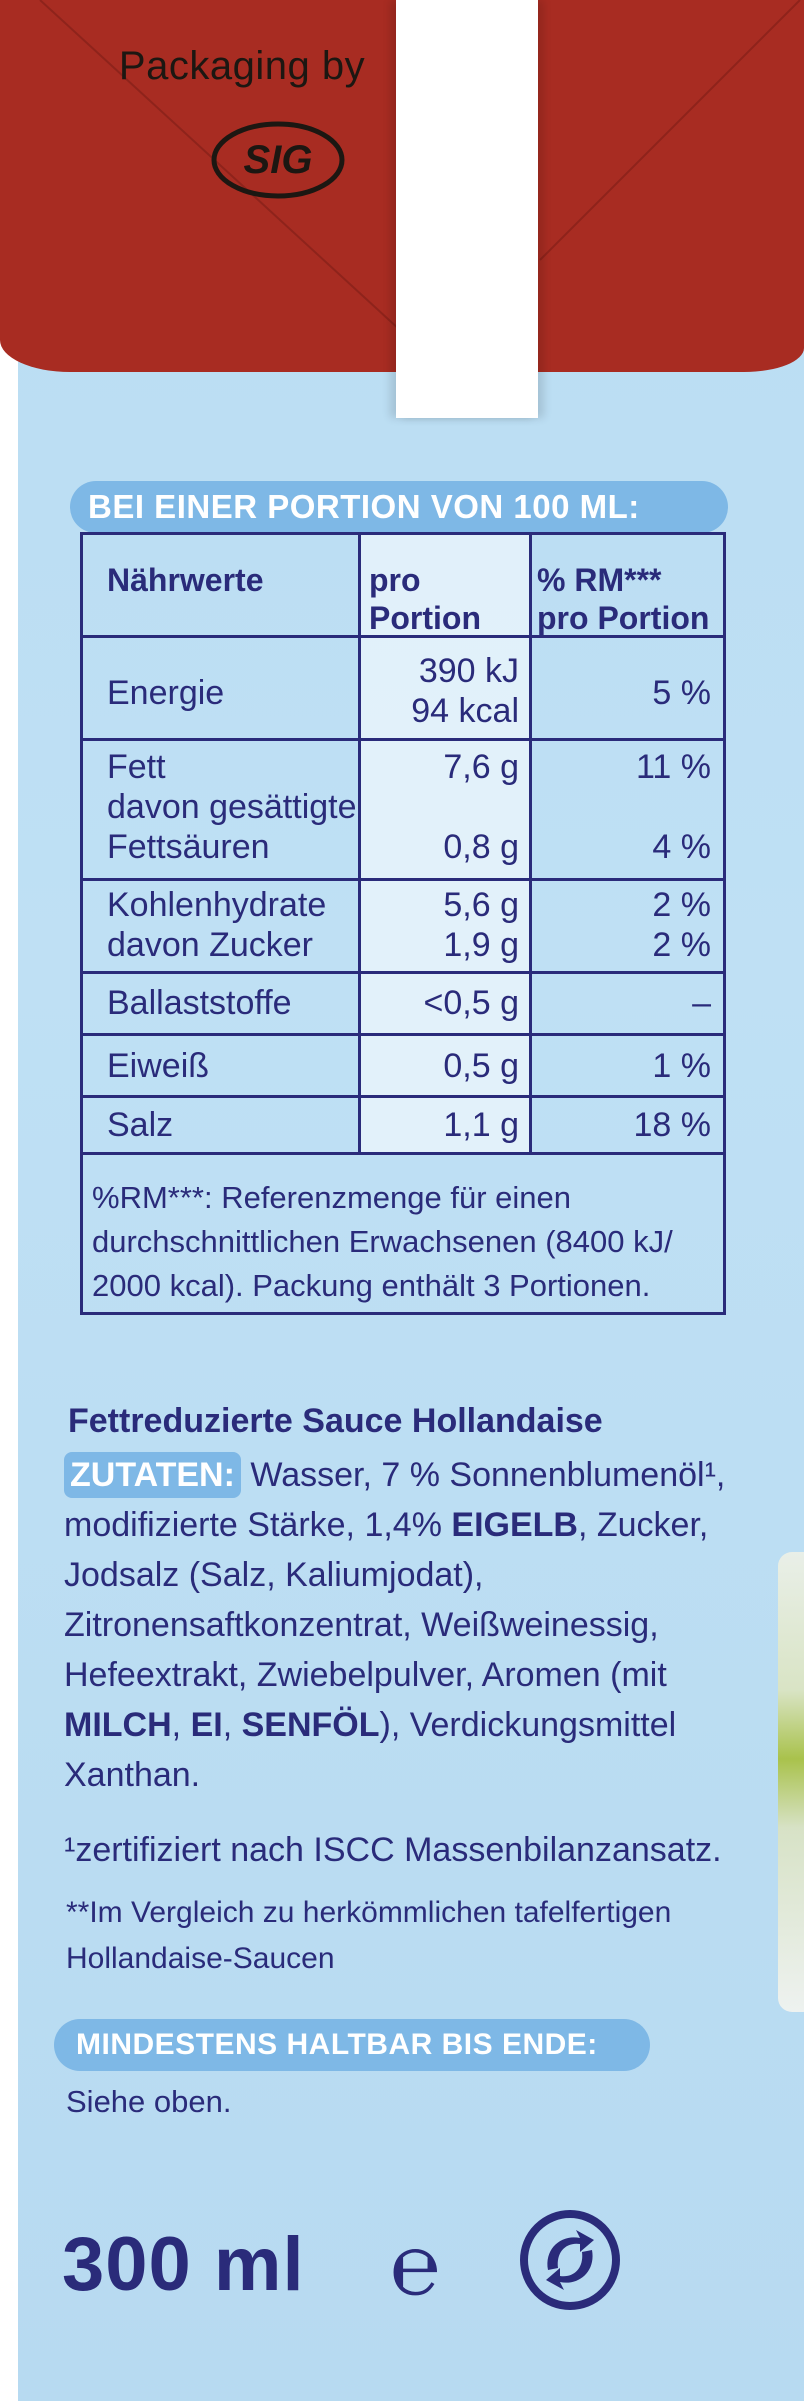 The width and height of the screenshot is (804, 2401). Describe the element at coordinates (791, 1782) in the screenshot. I see `serving-suggestion-image-edge` at that location.